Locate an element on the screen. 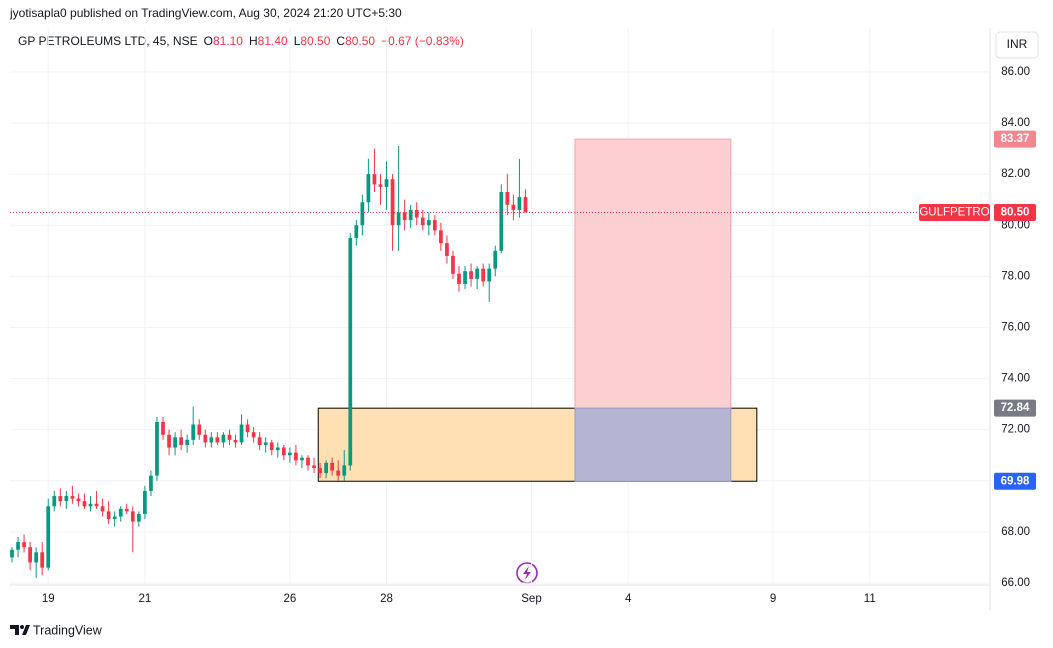 This screenshot has width=1053, height=648. currency: INR is located at coordinates (1017, 44).